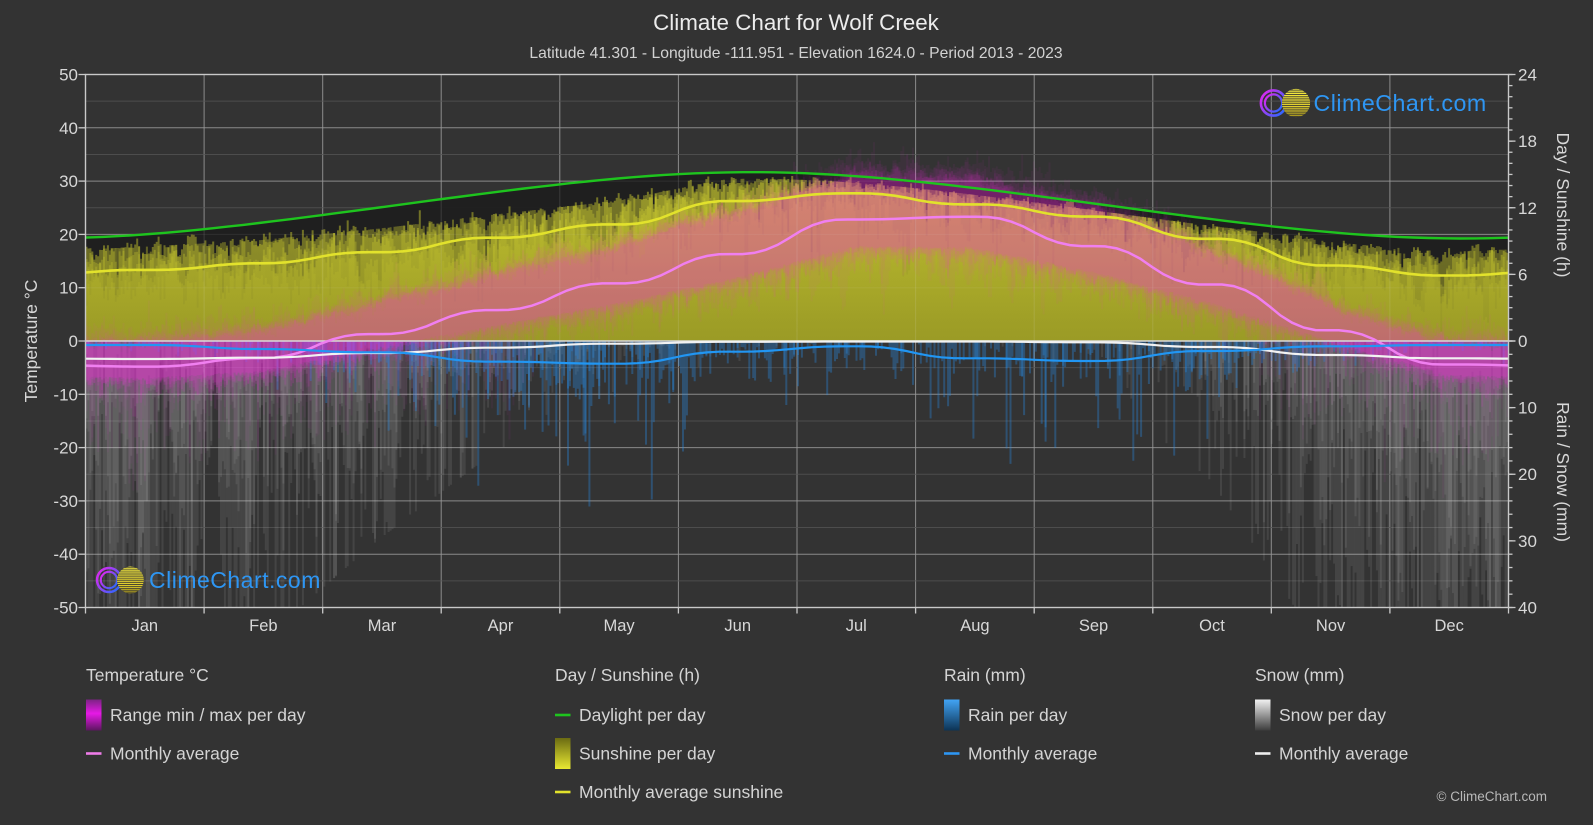 This screenshot has width=1593, height=825. Describe the element at coordinates (68, 75) in the screenshot. I see `svg-text: 50` at that location.